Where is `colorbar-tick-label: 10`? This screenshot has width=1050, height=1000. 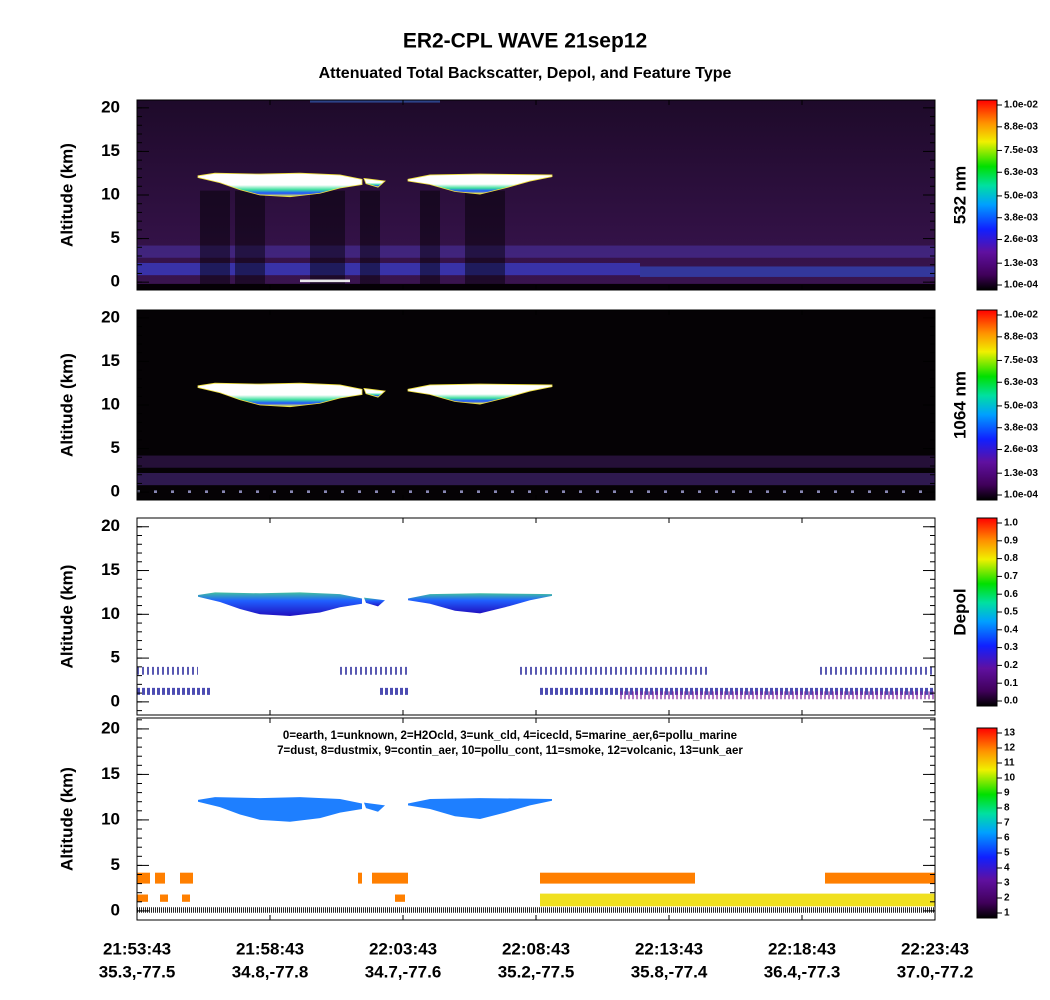 colorbar-tick-label: 10 is located at coordinates (1010, 778).